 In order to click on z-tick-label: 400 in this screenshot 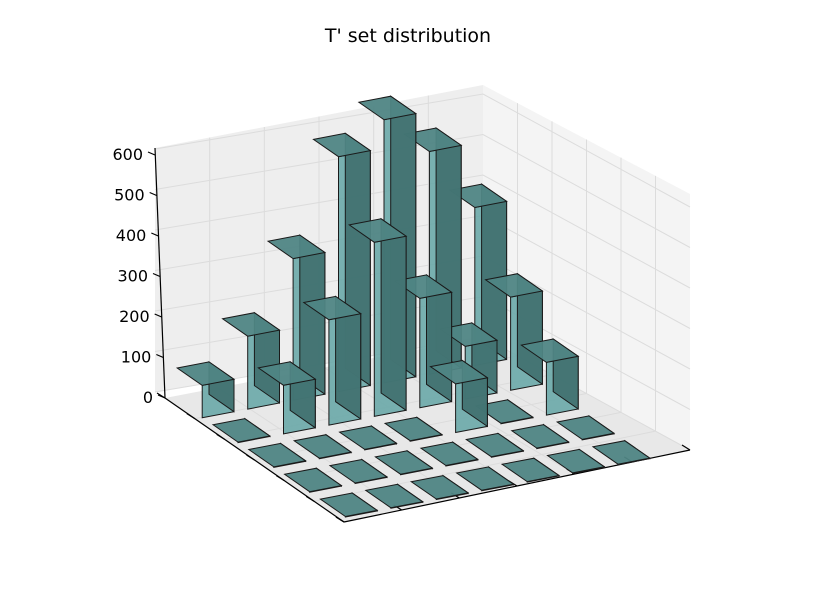, I will do `click(131, 235)`.